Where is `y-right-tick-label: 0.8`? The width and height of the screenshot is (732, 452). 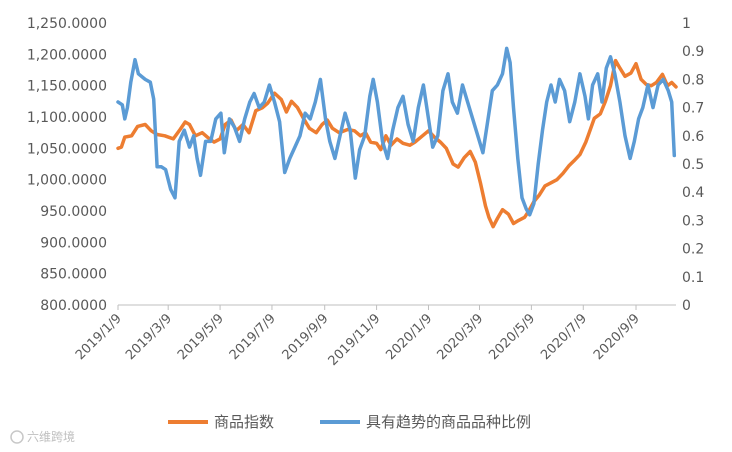 y-right-tick-label: 0.8 is located at coordinates (693, 80).